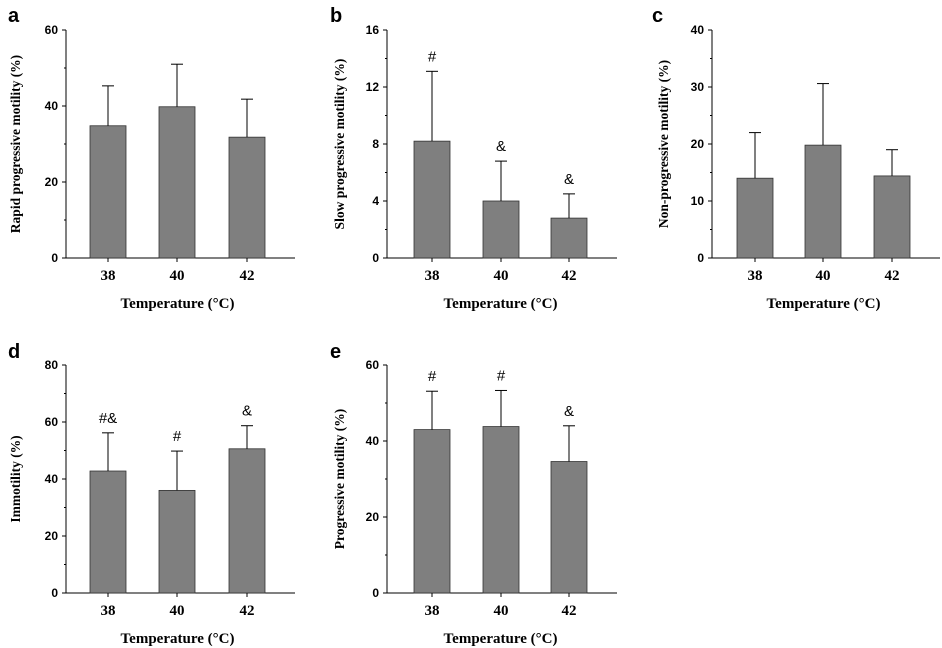  What do you see at coordinates (657, 16) in the screenshot?
I see `panel-letter: c` at bounding box center [657, 16].